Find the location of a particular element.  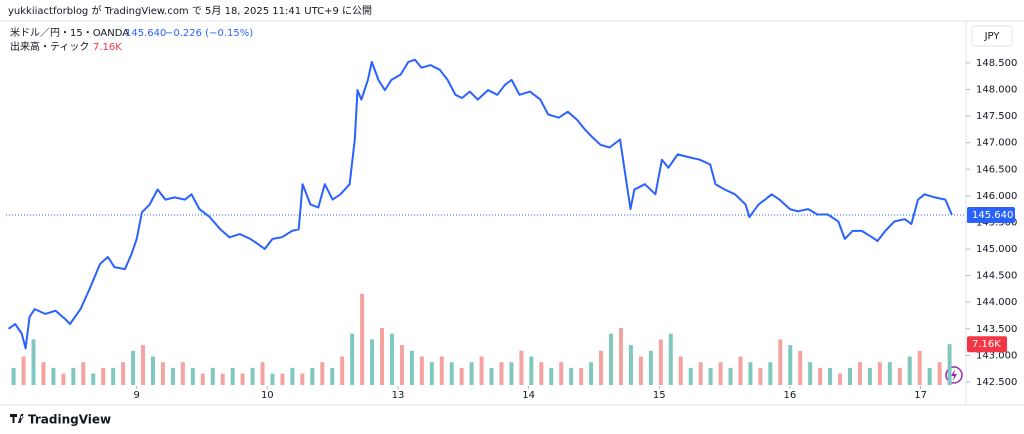

currency: JPY is located at coordinates (992, 36).